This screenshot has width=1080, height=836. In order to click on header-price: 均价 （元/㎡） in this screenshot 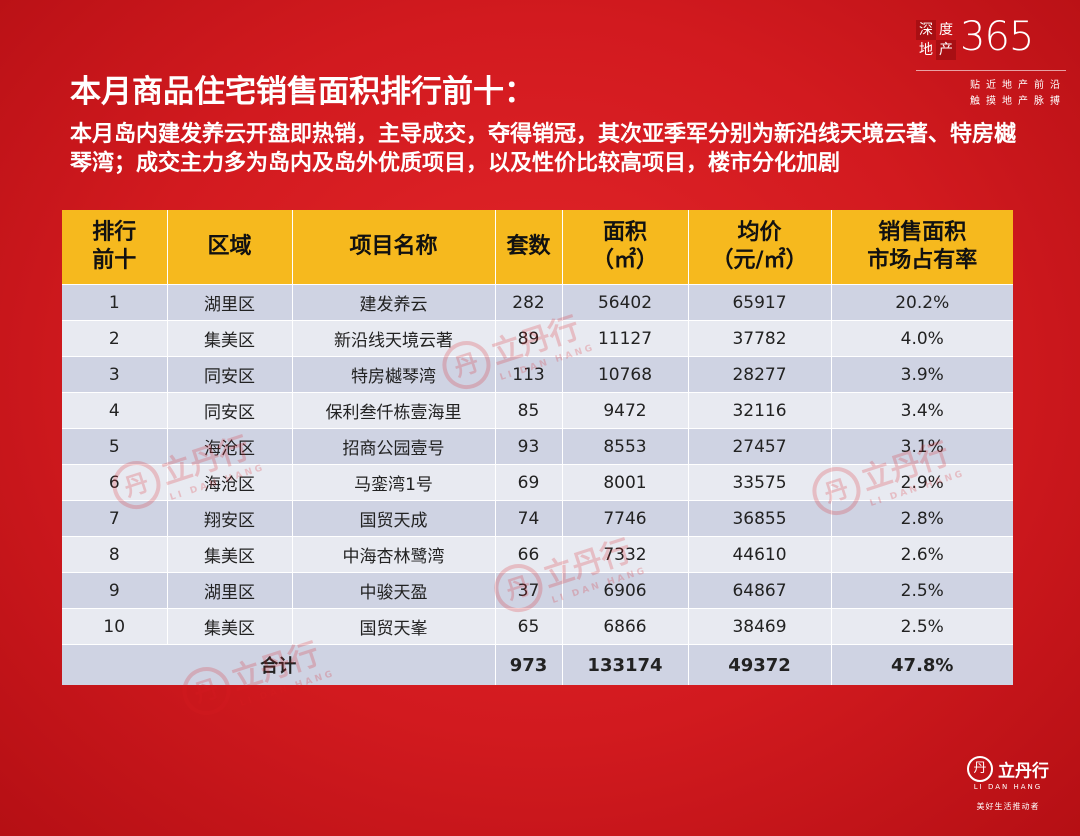, I will do `click(760, 247)`.